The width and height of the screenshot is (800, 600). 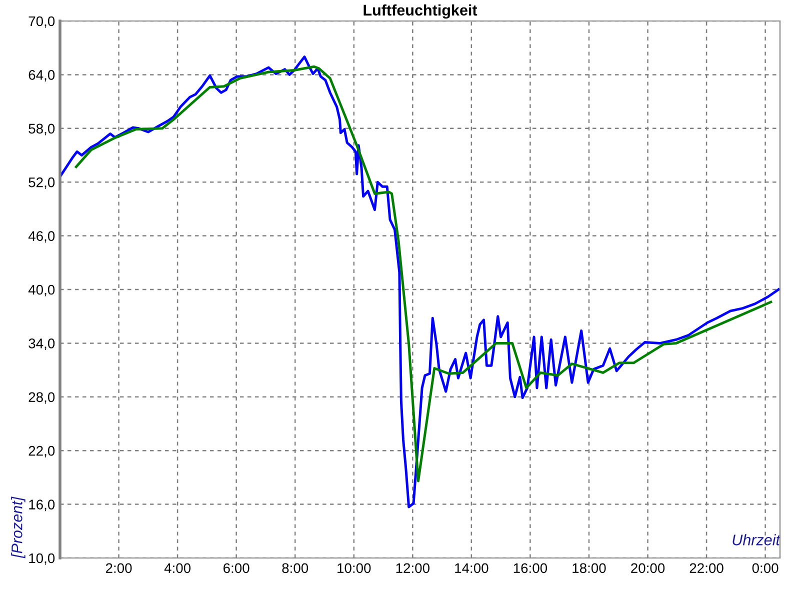 What do you see at coordinates (413, 568) in the screenshot?
I see `x-tick-label: 12:00` at bounding box center [413, 568].